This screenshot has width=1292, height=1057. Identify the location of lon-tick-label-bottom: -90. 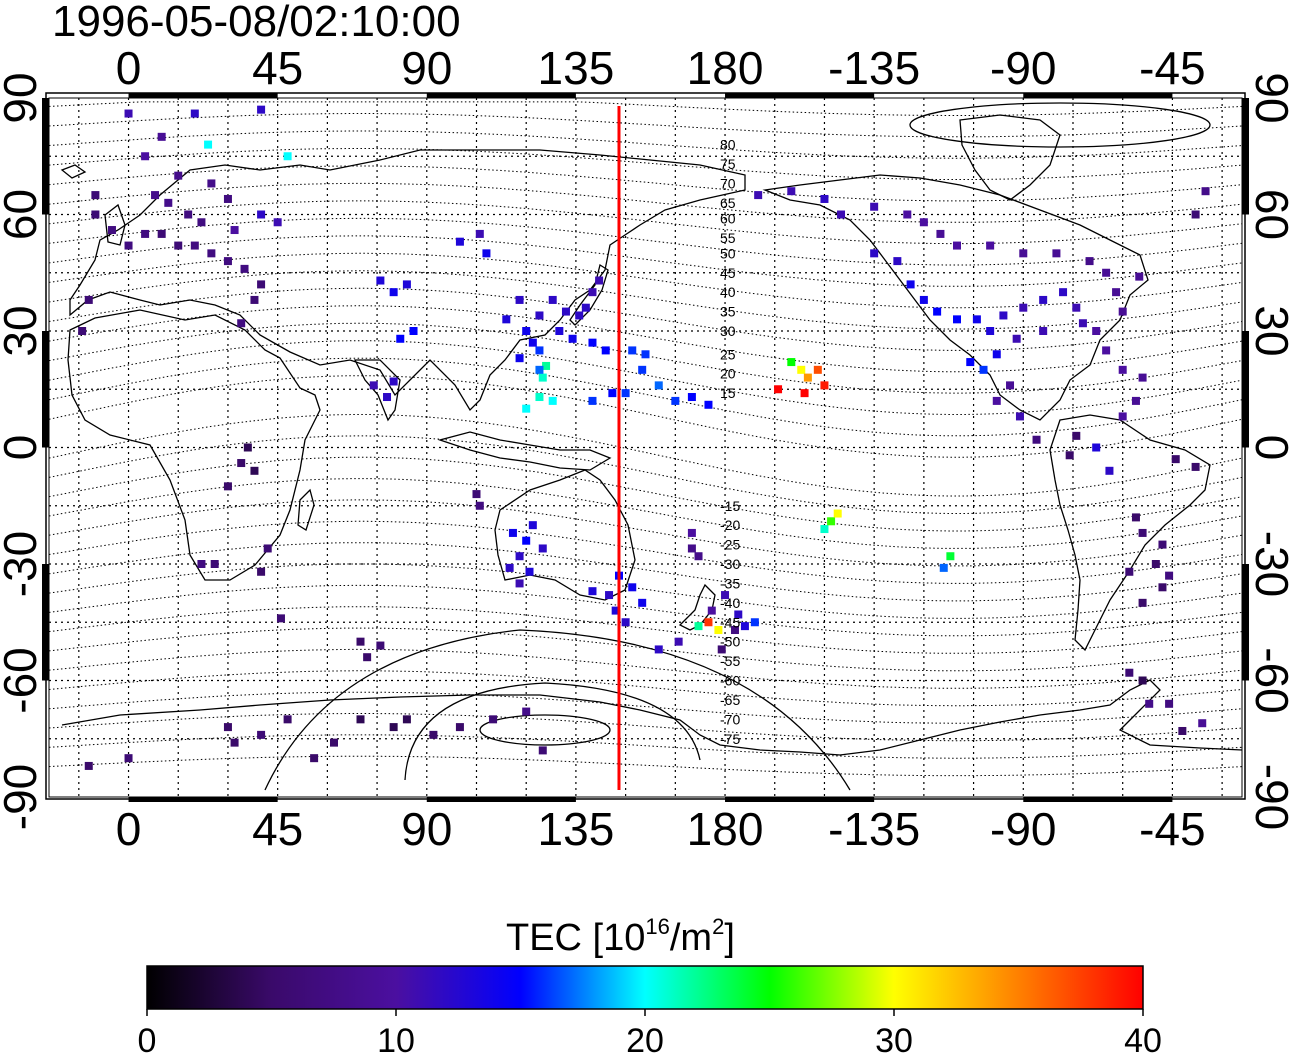
(1023, 829).